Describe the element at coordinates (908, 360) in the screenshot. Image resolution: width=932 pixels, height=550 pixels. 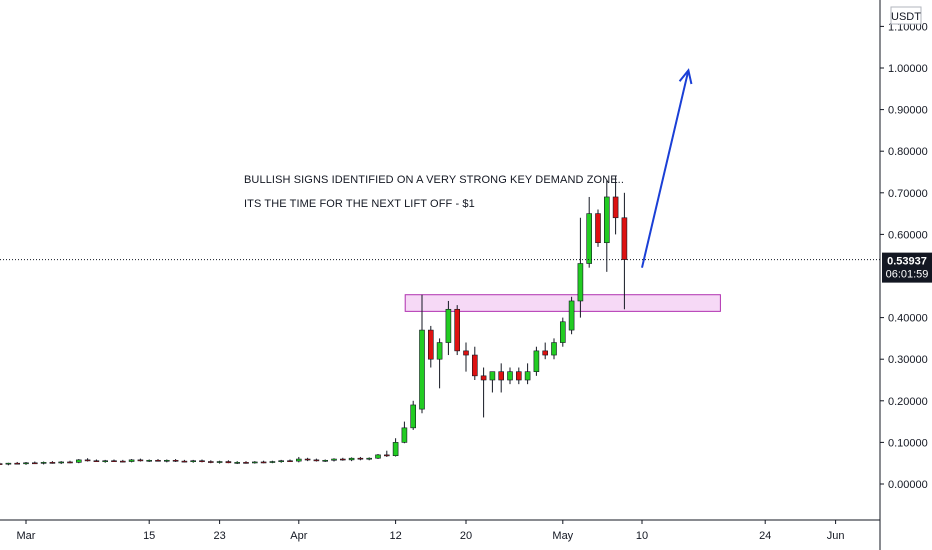
I see `price-tick-label: 0.30000` at that location.